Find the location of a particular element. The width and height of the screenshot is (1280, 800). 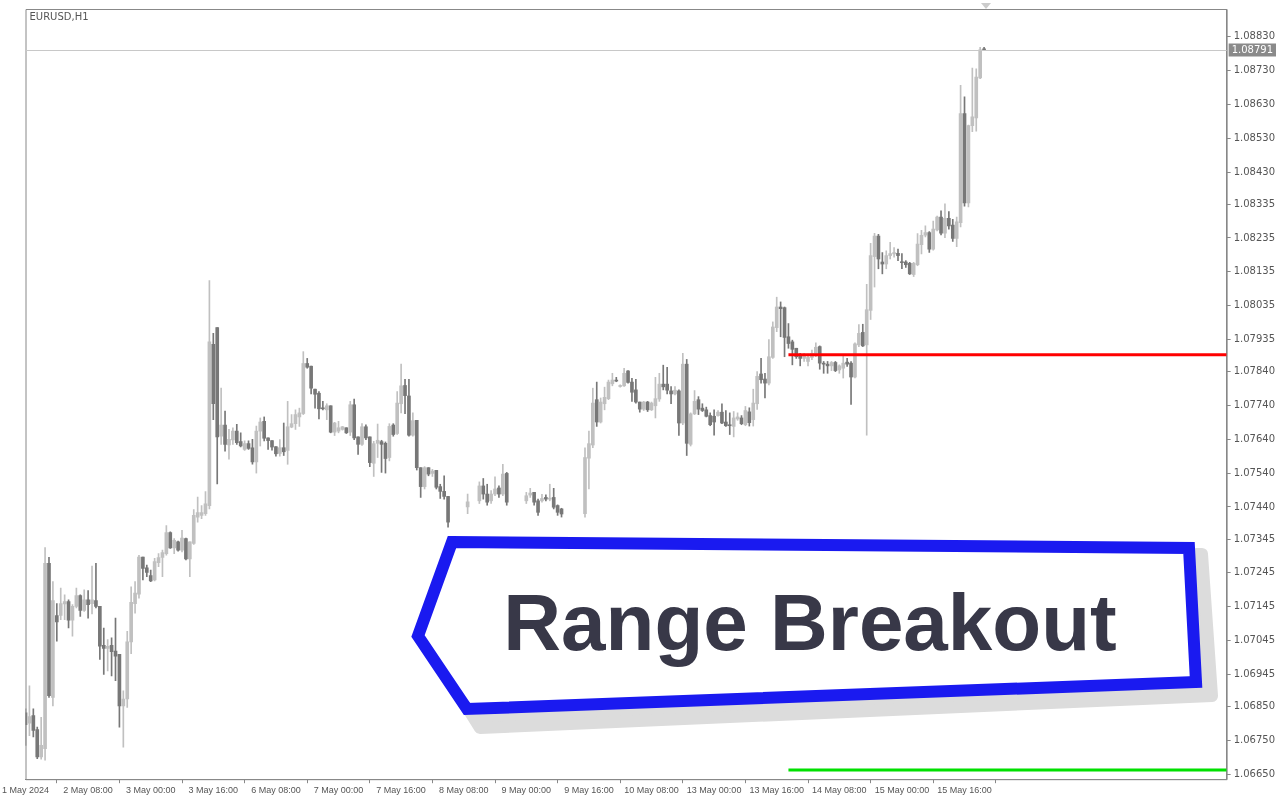

y-tick-label: 1.06750 is located at coordinates (1254, 739).